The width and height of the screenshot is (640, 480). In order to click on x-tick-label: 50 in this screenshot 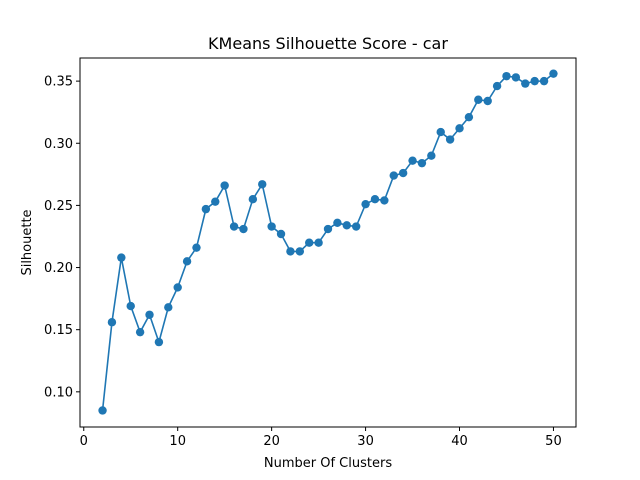, I will do `click(553, 441)`.